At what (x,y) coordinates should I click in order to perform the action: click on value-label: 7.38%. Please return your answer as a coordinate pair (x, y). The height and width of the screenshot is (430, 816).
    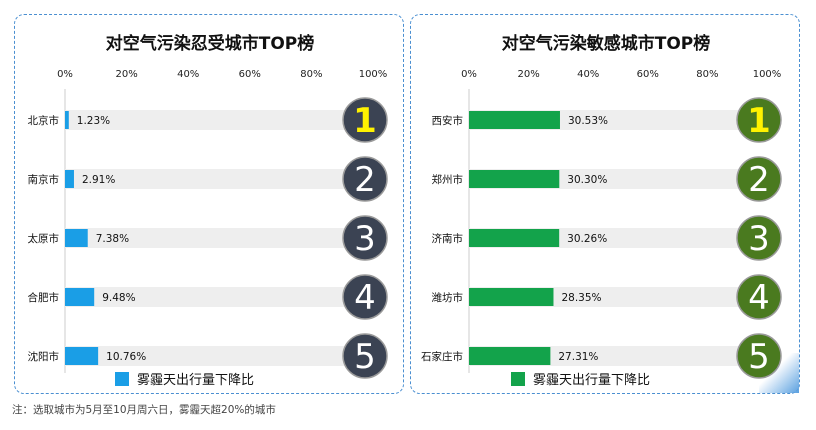
    Looking at the image, I should click on (112, 239).